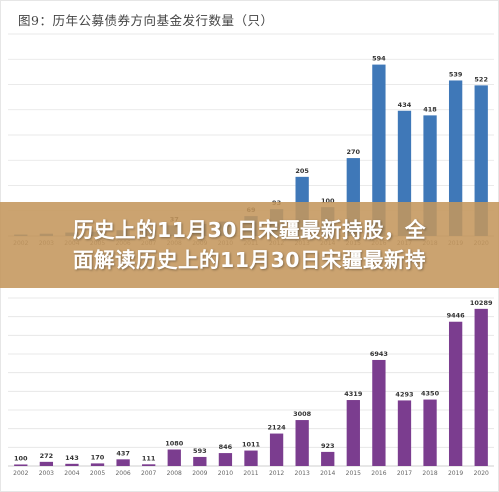  I want to click on bar-2007, so click(149, 465).